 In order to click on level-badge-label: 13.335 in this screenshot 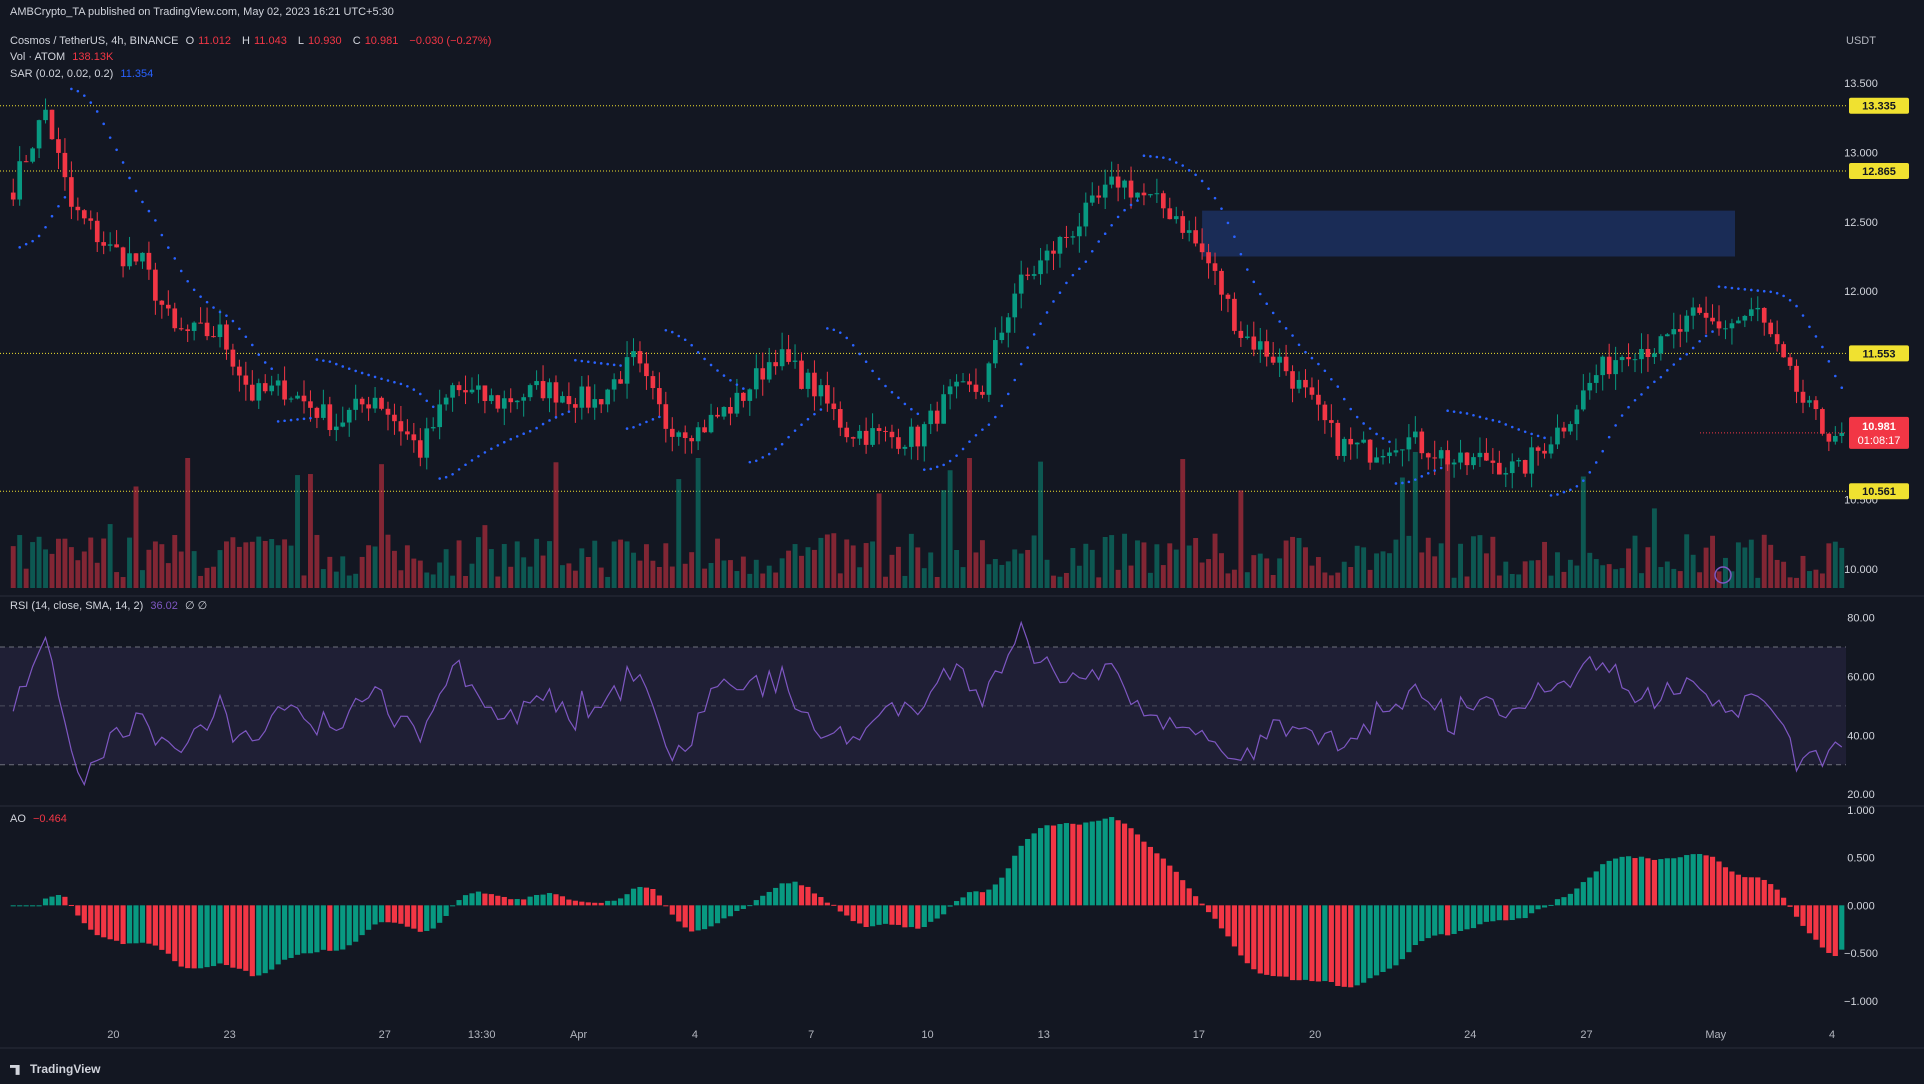, I will do `click(1879, 107)`.